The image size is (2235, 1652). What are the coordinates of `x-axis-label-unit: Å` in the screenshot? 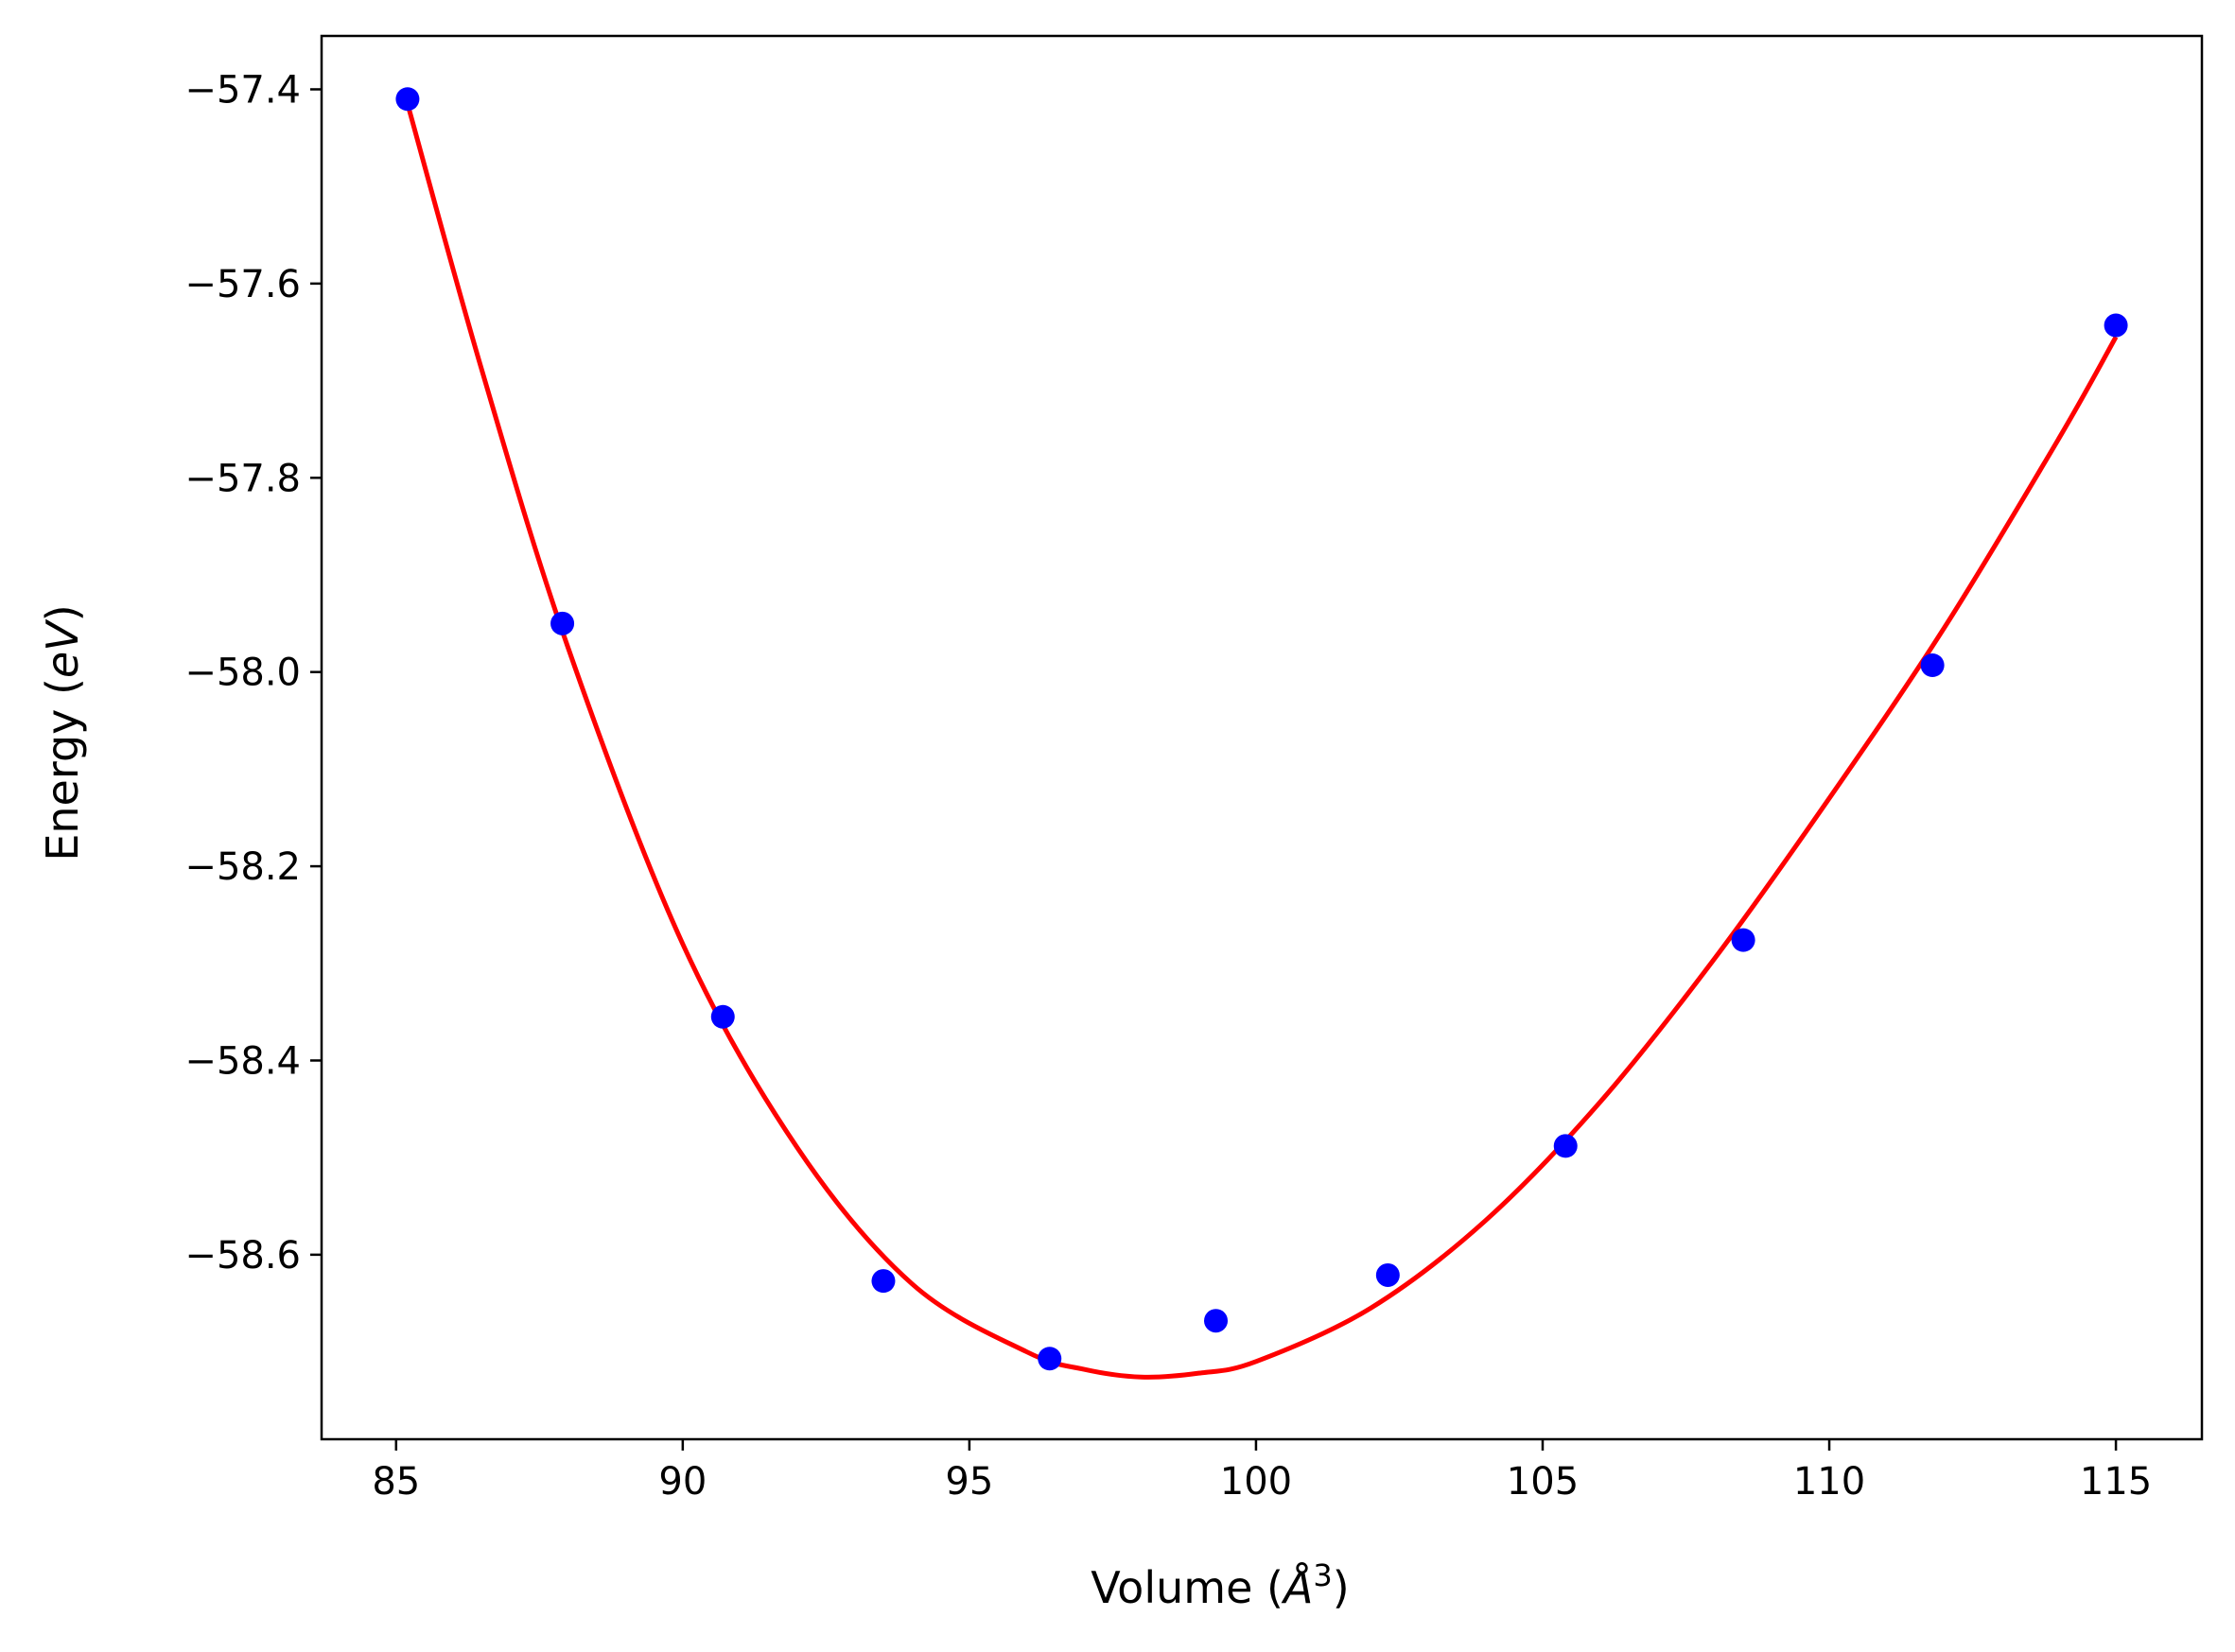 It's located at (1297, 1588).